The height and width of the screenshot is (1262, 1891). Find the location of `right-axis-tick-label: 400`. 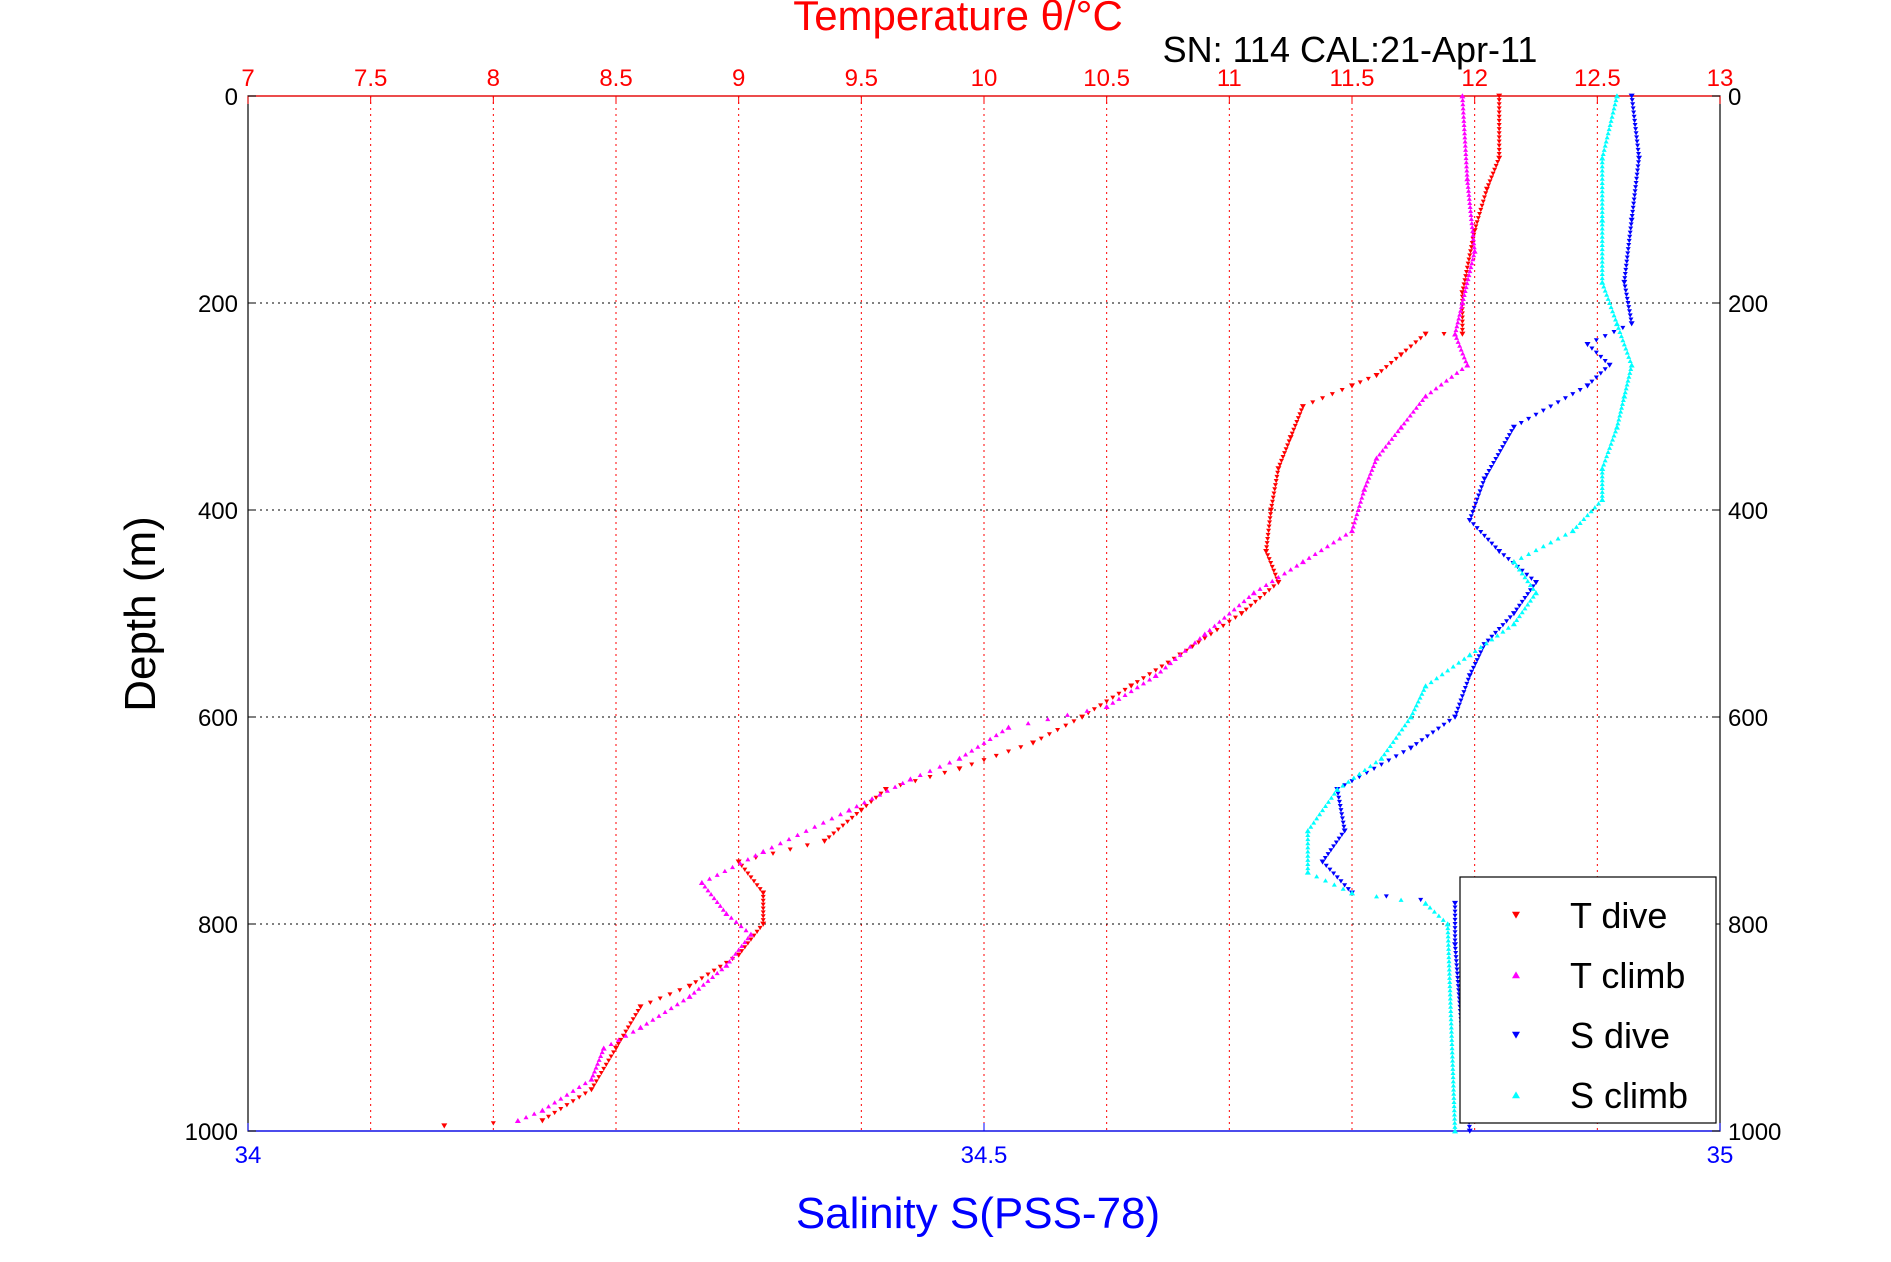

right-axis-tick-label: 400 is located at coordinates (1748, 511).